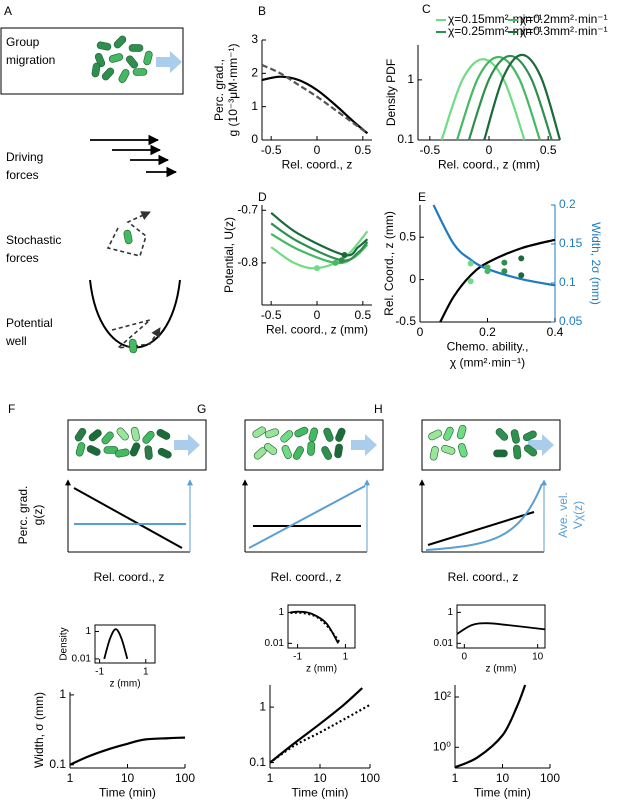 This screenshot has height=810, width=617. Describe the element at coordinates (64, 643) in the screenshot. I see `y-axis-label: Density` at that location.